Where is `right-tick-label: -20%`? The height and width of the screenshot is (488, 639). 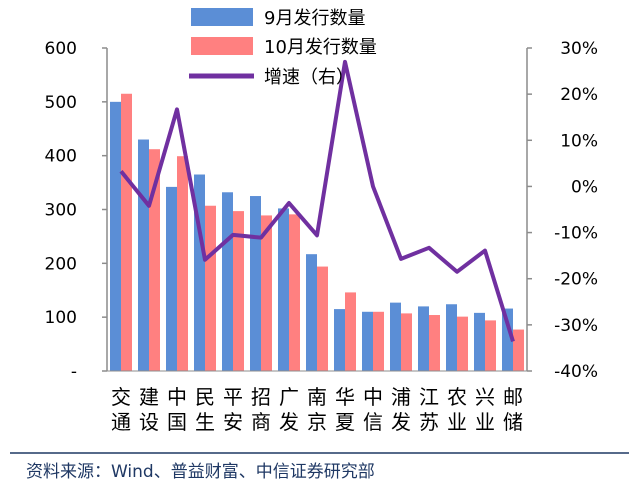
right-tick-label: -20% is located at coordinates (576, 280).